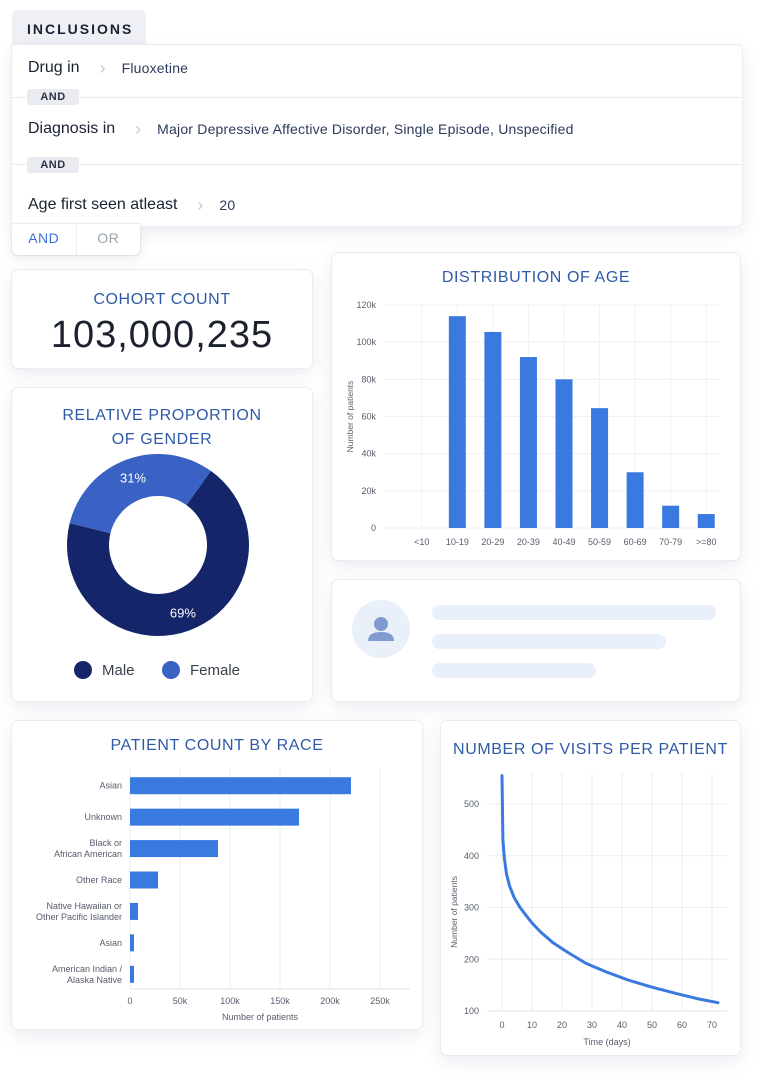 Image resolution: width=764 pixels, height=1080 pixels. I want to click on race-category-label: American Indian /, so click(87, 969).